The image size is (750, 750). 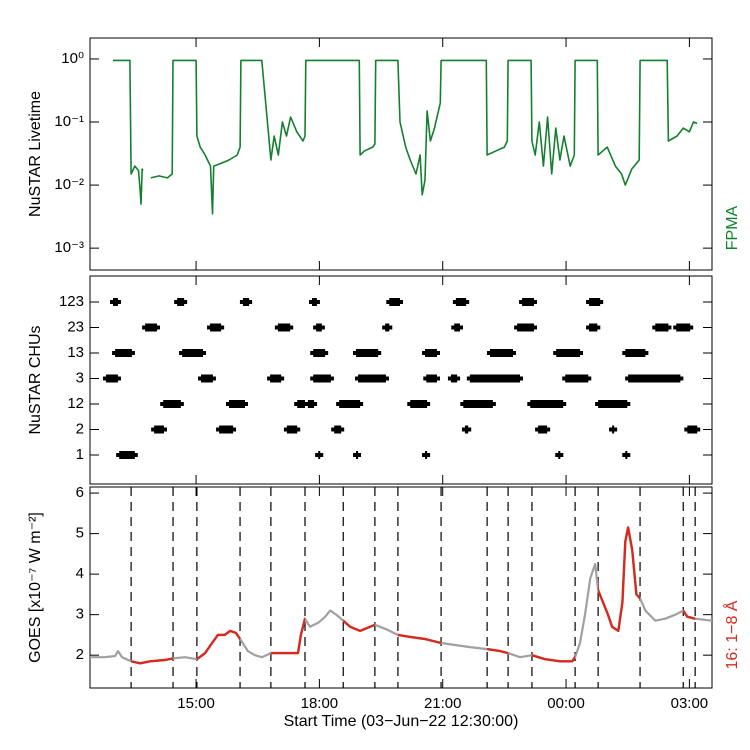 What do you see at coordinates (731, 634) in the screenshot?
I see `right-label: 16: 1−8 Å` at bounding box center [731, 634].